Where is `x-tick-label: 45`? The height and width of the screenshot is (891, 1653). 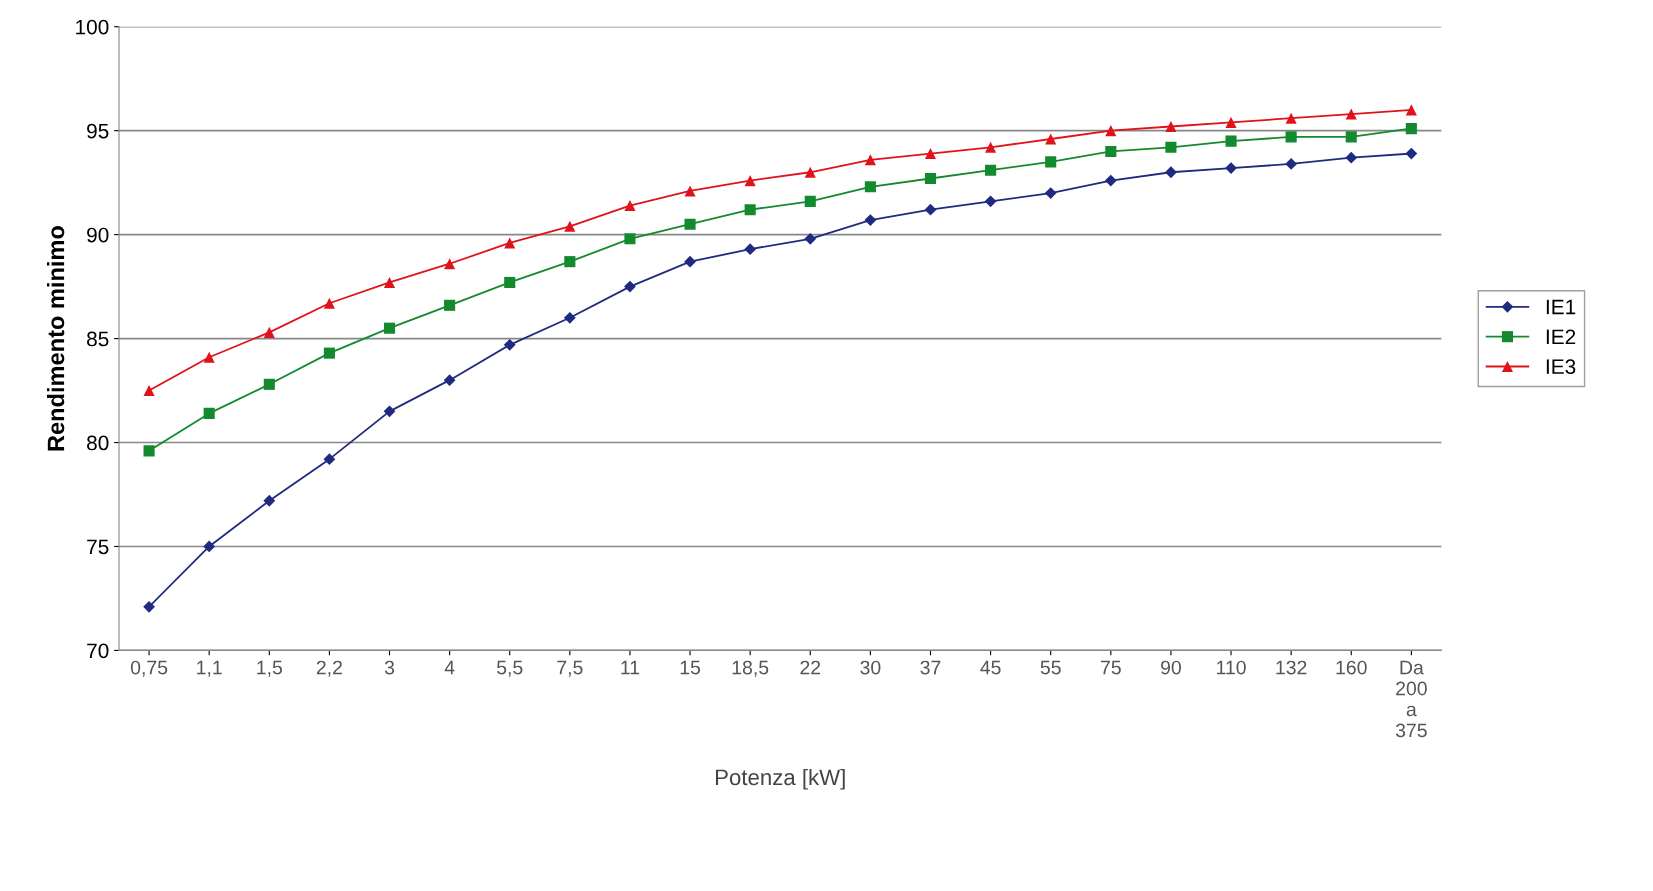 x-tick-label: 45 is located at coordinates (990, 667).